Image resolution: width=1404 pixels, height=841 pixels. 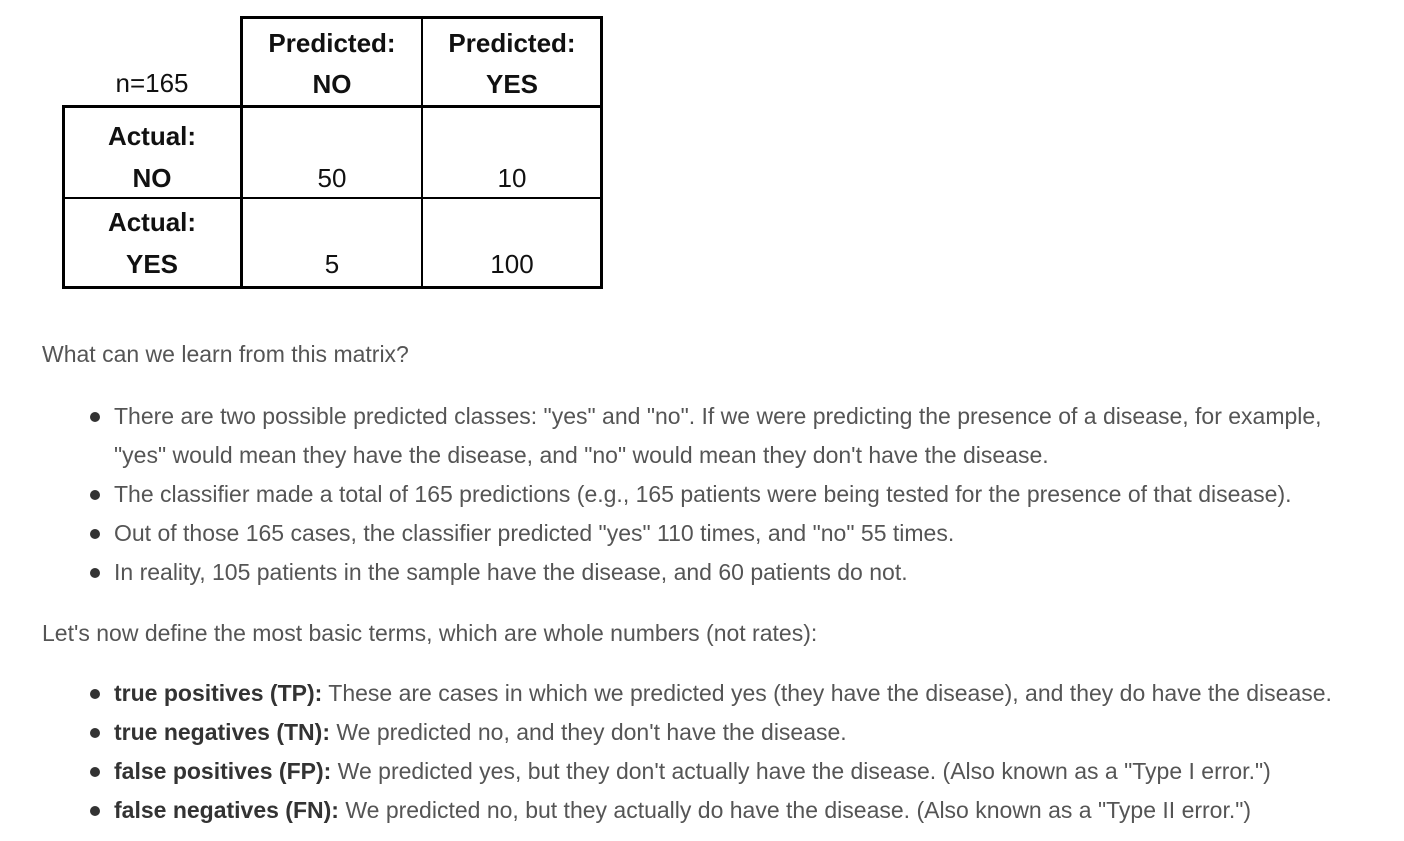 I want to click on header-actual-no-line1: Actual:, so click(x=152, y=136).